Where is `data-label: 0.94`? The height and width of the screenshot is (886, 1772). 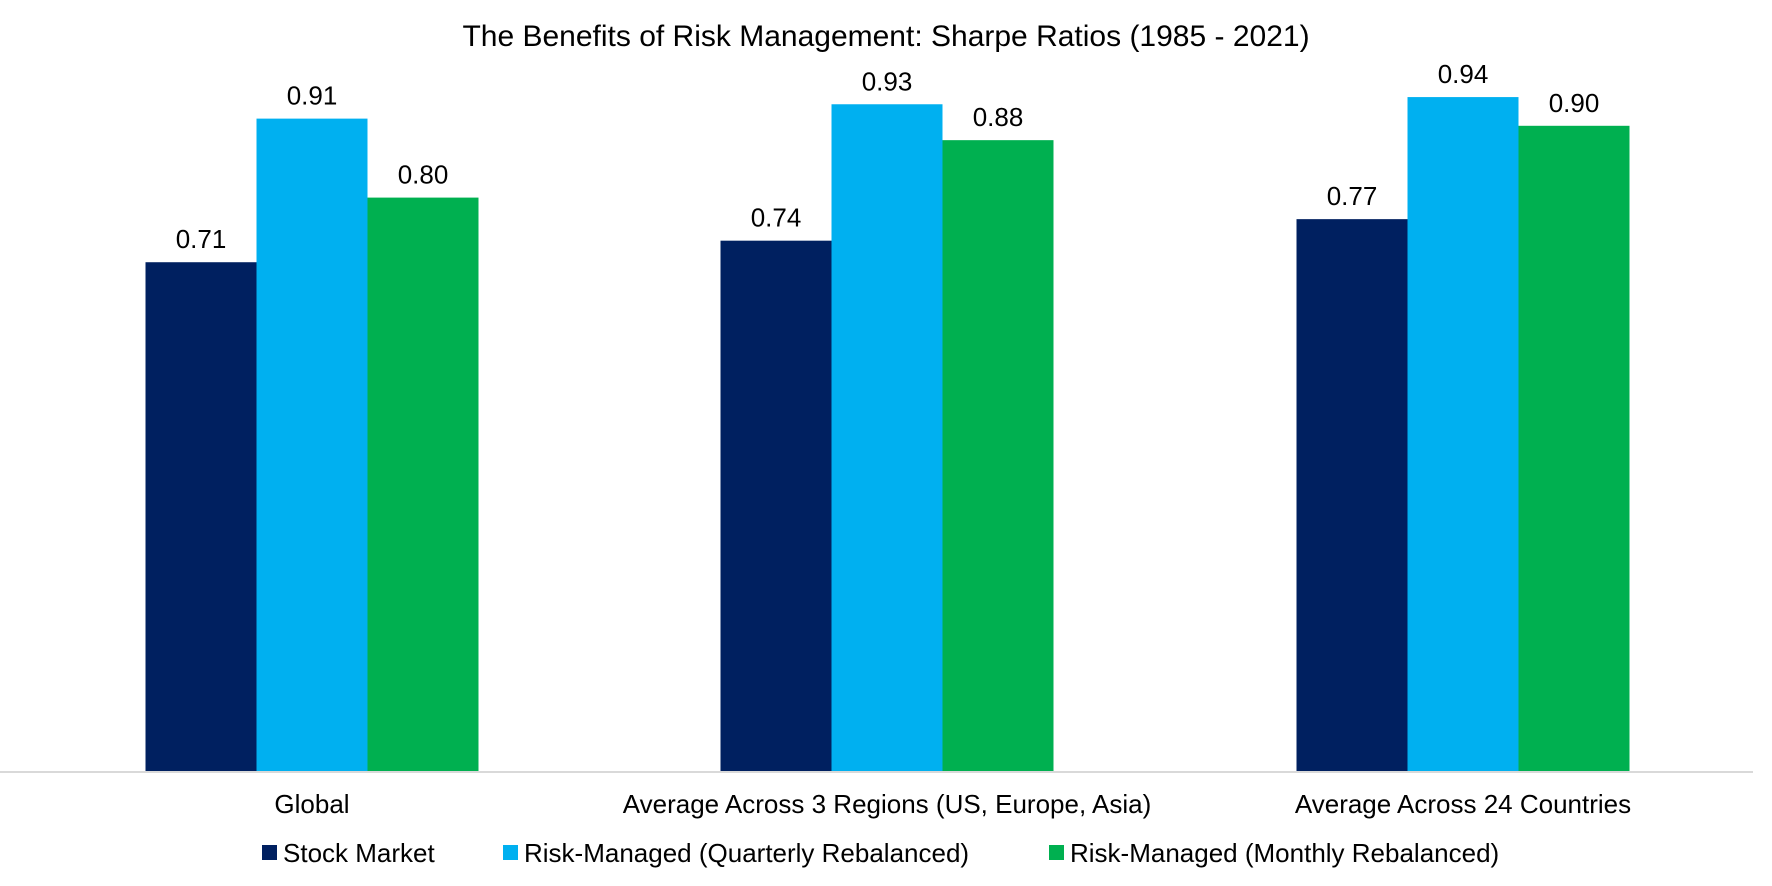
data-label: 0.94 is located at coordinates (1463, 74).